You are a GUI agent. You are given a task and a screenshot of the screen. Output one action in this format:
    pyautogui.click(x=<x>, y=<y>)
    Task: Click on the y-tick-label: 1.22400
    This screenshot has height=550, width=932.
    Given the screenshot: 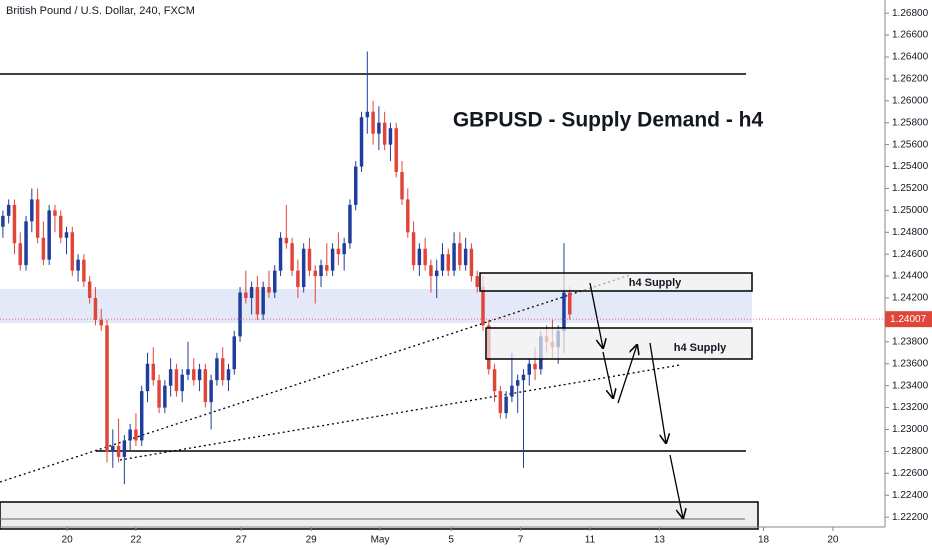 What is the action you would take?
    pyautogui.click(x=910, y=495)
    